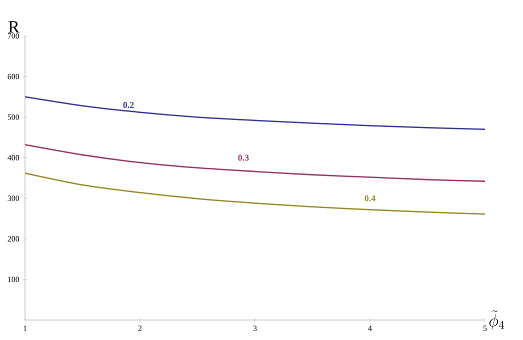 The height and width of the screenshot is (340, 523). Describe the element at coordinates (496, 320) in the screenshot. I see `x-axis-title: $\tilde{\phi}_4$` at that location.